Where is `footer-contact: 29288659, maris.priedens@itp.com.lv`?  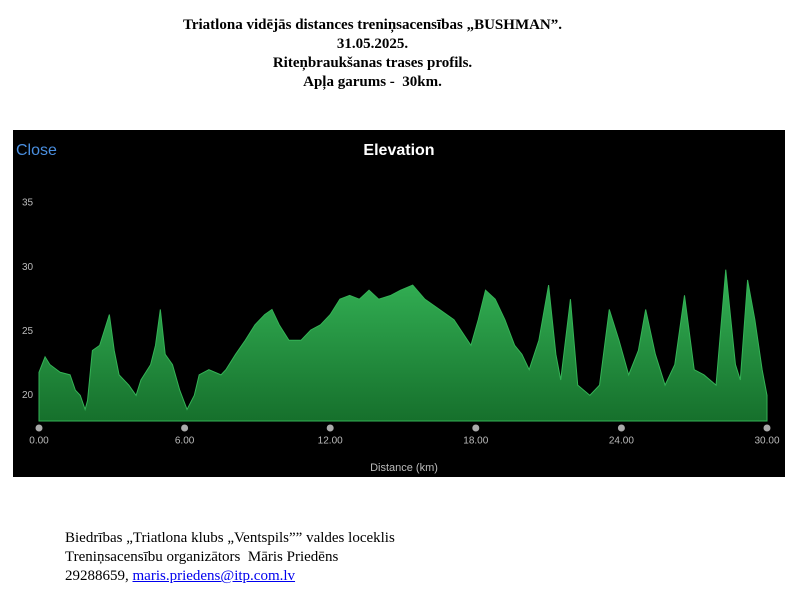 footer-contact: 29288659, maris.priedens@itp.com.lv is located at coordinates (180, 576).